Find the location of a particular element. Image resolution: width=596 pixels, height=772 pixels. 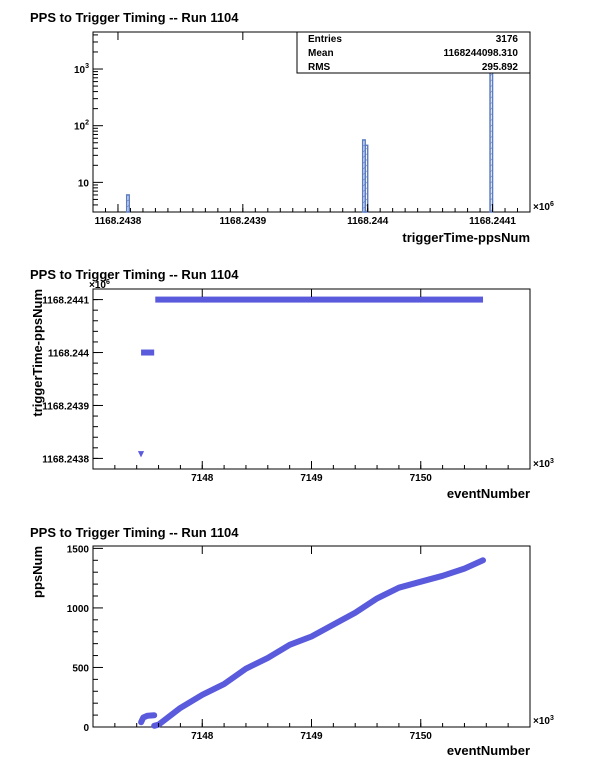

histogram-x-tick-label: 1168.2441 is located at coordinates (492, 221).